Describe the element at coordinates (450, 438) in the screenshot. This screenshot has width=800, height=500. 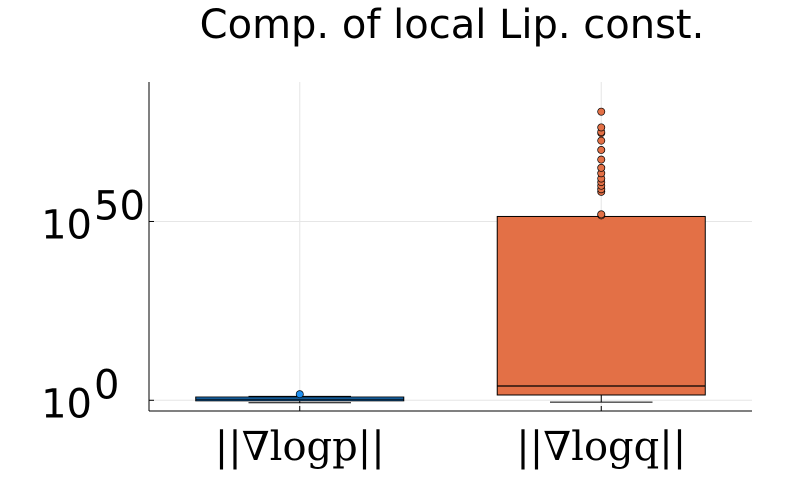
I see `x-tick-labels: ||∇logp|| ||∇logq||` at that location.